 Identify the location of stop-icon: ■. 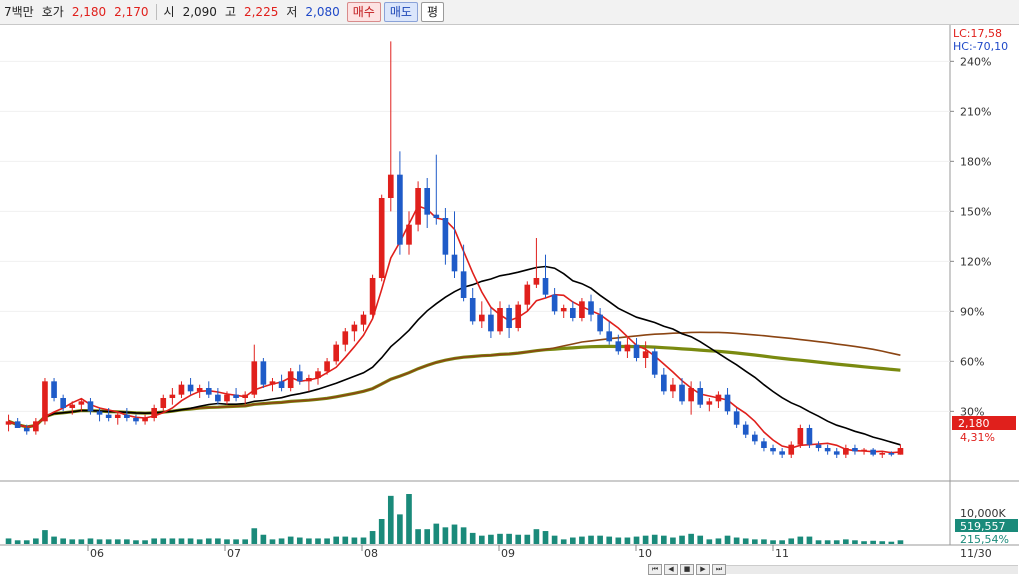
(687, 569).